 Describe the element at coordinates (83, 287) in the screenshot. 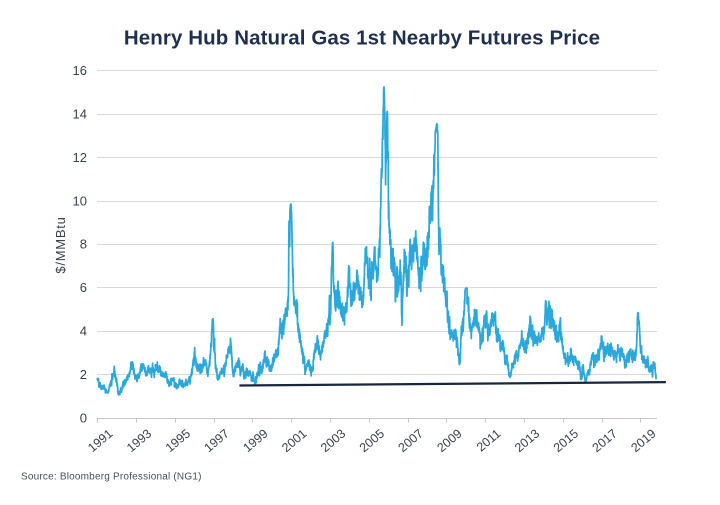

I see `svg-text: 6` at that location.